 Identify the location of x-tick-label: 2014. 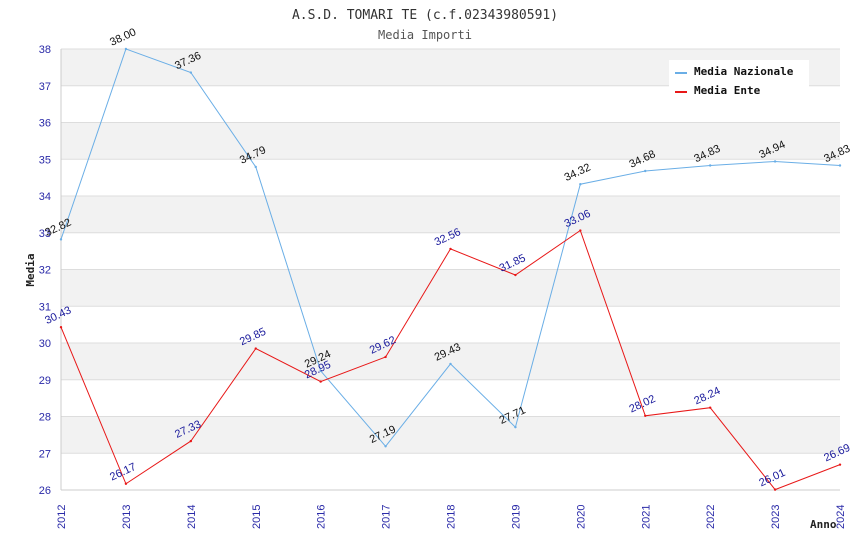
(192, 517).